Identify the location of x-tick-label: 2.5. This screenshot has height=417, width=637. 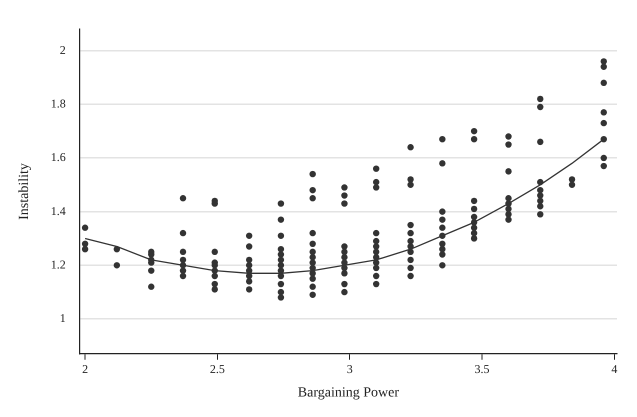
(217, 369).